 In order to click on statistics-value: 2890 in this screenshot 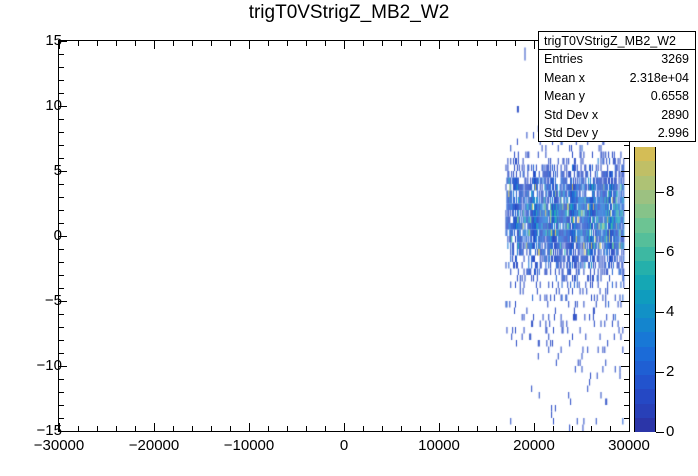, I will do `click(675, 114)`.